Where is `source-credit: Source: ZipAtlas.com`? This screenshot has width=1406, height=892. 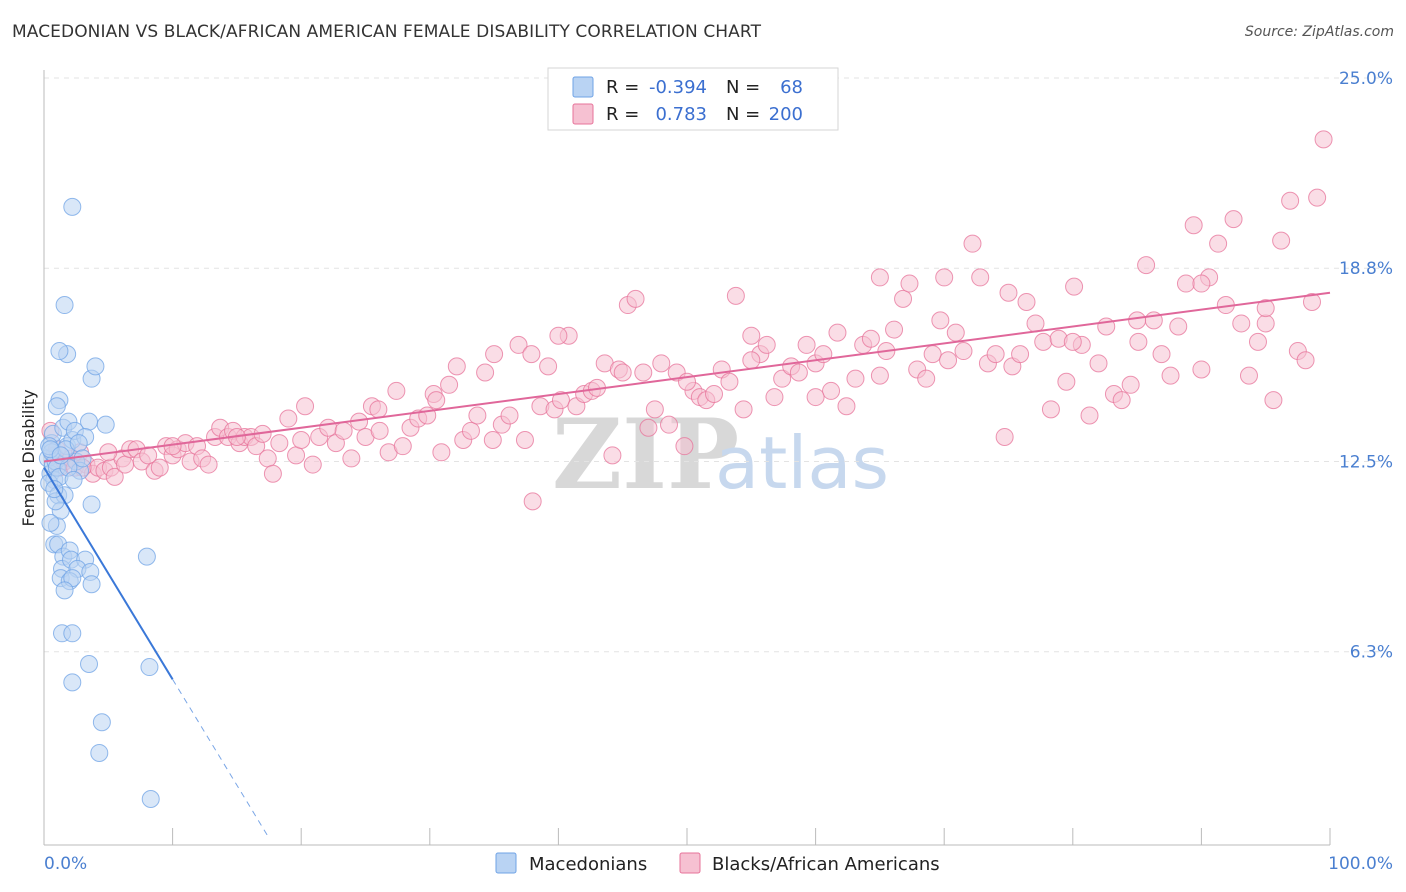
source-credit: Source: ZipAtlas.com is located at coordinates (1319, 32).